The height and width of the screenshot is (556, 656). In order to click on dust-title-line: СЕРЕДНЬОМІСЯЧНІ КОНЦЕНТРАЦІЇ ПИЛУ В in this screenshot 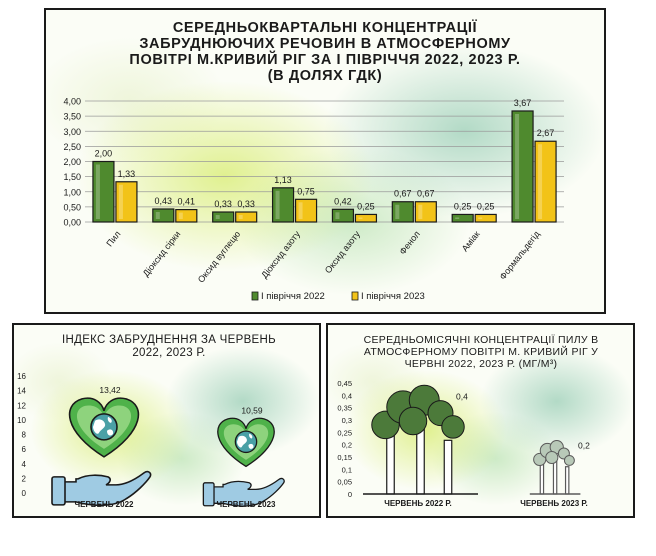, I will do `click(481, 340)`.